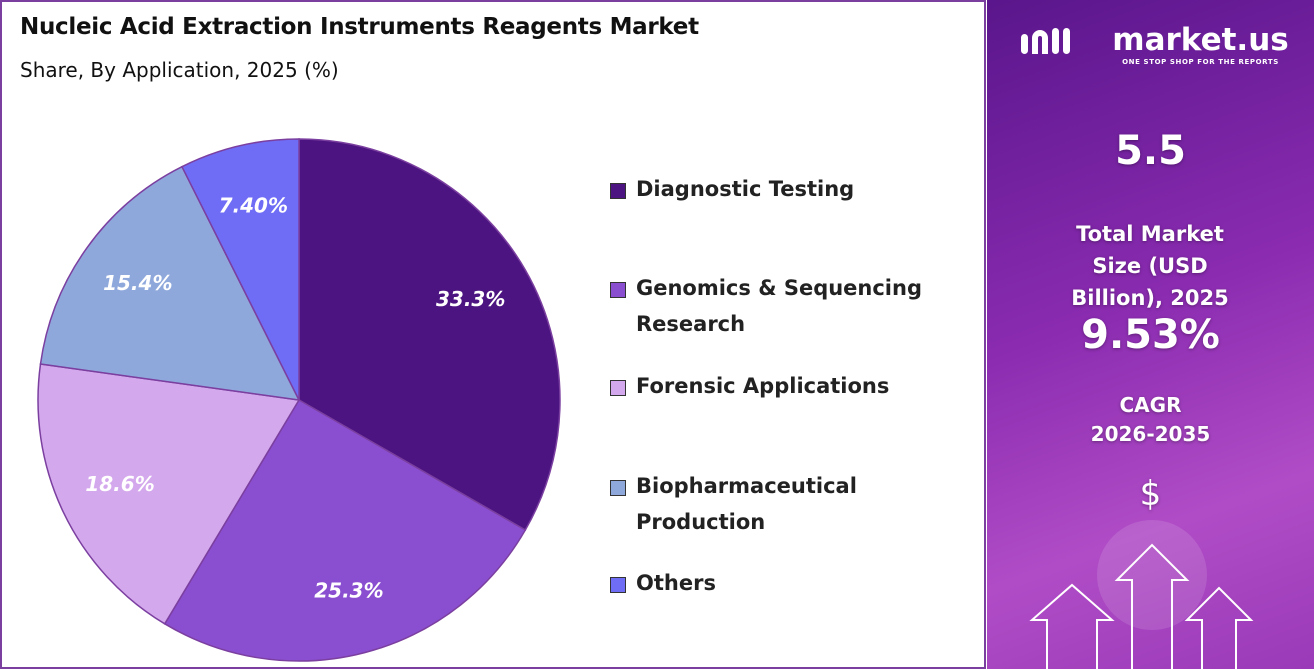 This screenshot has height=669, width=1314. What do you see at coordinates (1152, 575) in the screenshot?
I see `decor-circle` at bounding box center [1152, 575].